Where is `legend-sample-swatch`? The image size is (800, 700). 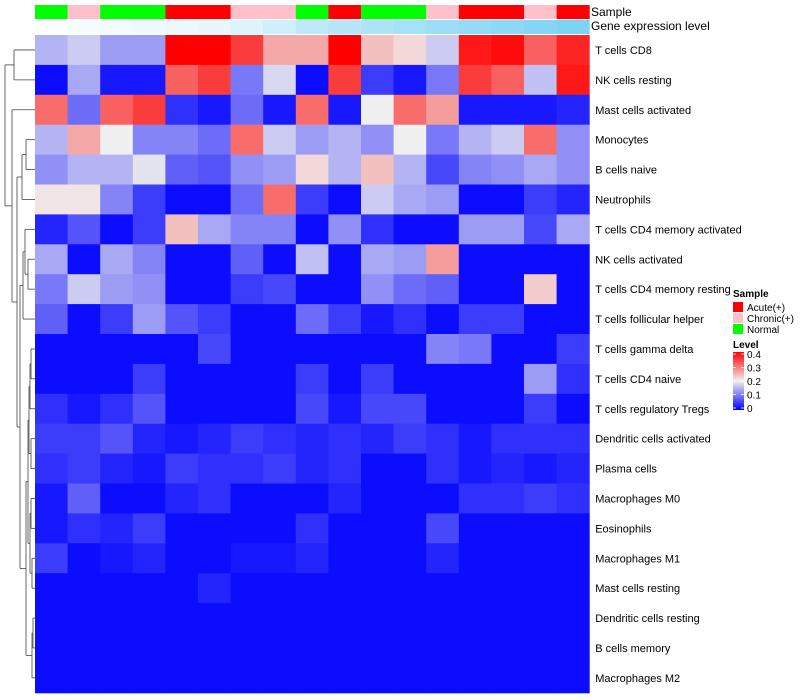
legend-sample-swatch is located at coordinates (738, 307).